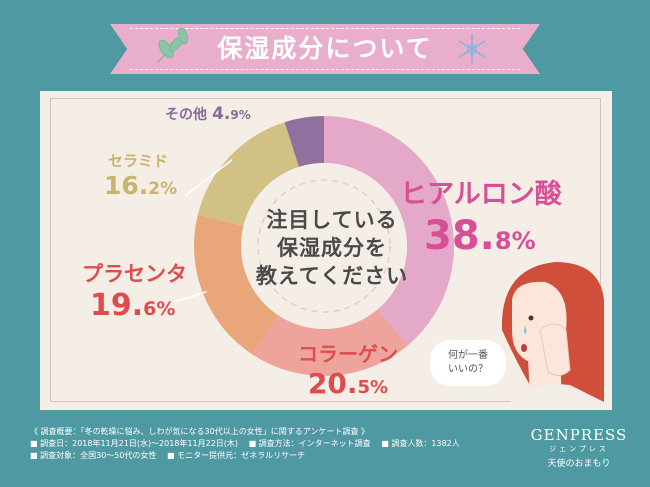 The width and height of the screenshot is (650, 487). Describe the element at coordinates (236, 455) in the screenshot. I see `survey-provider: ■ モニター提供元：ゼネラルリサーチ` at that location.